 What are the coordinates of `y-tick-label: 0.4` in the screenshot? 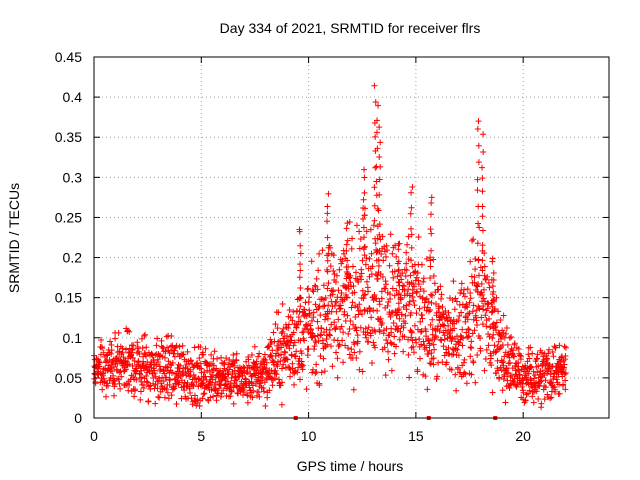 It's located at (73, 97).